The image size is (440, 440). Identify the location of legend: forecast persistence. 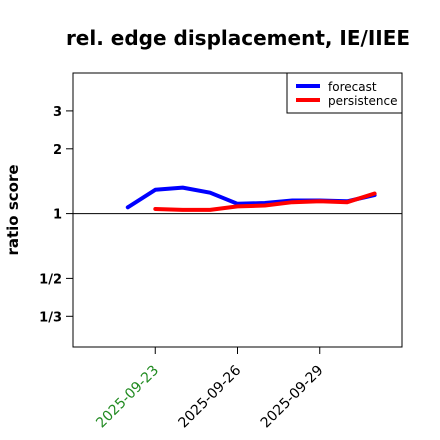
(344, 93).